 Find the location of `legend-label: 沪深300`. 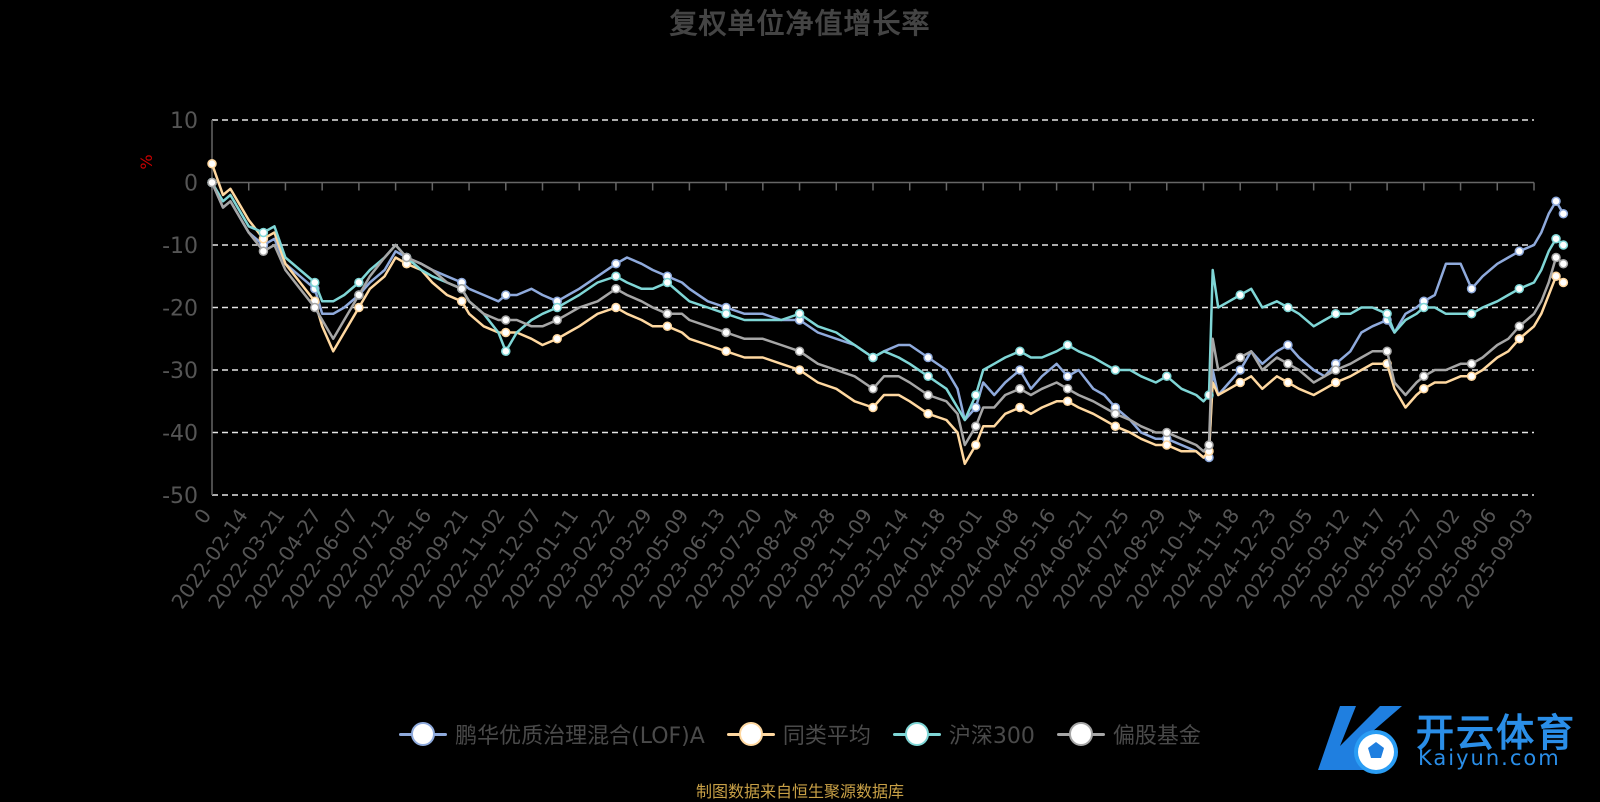

legend-label: 沪深300 is located at coordinates (991, 736).